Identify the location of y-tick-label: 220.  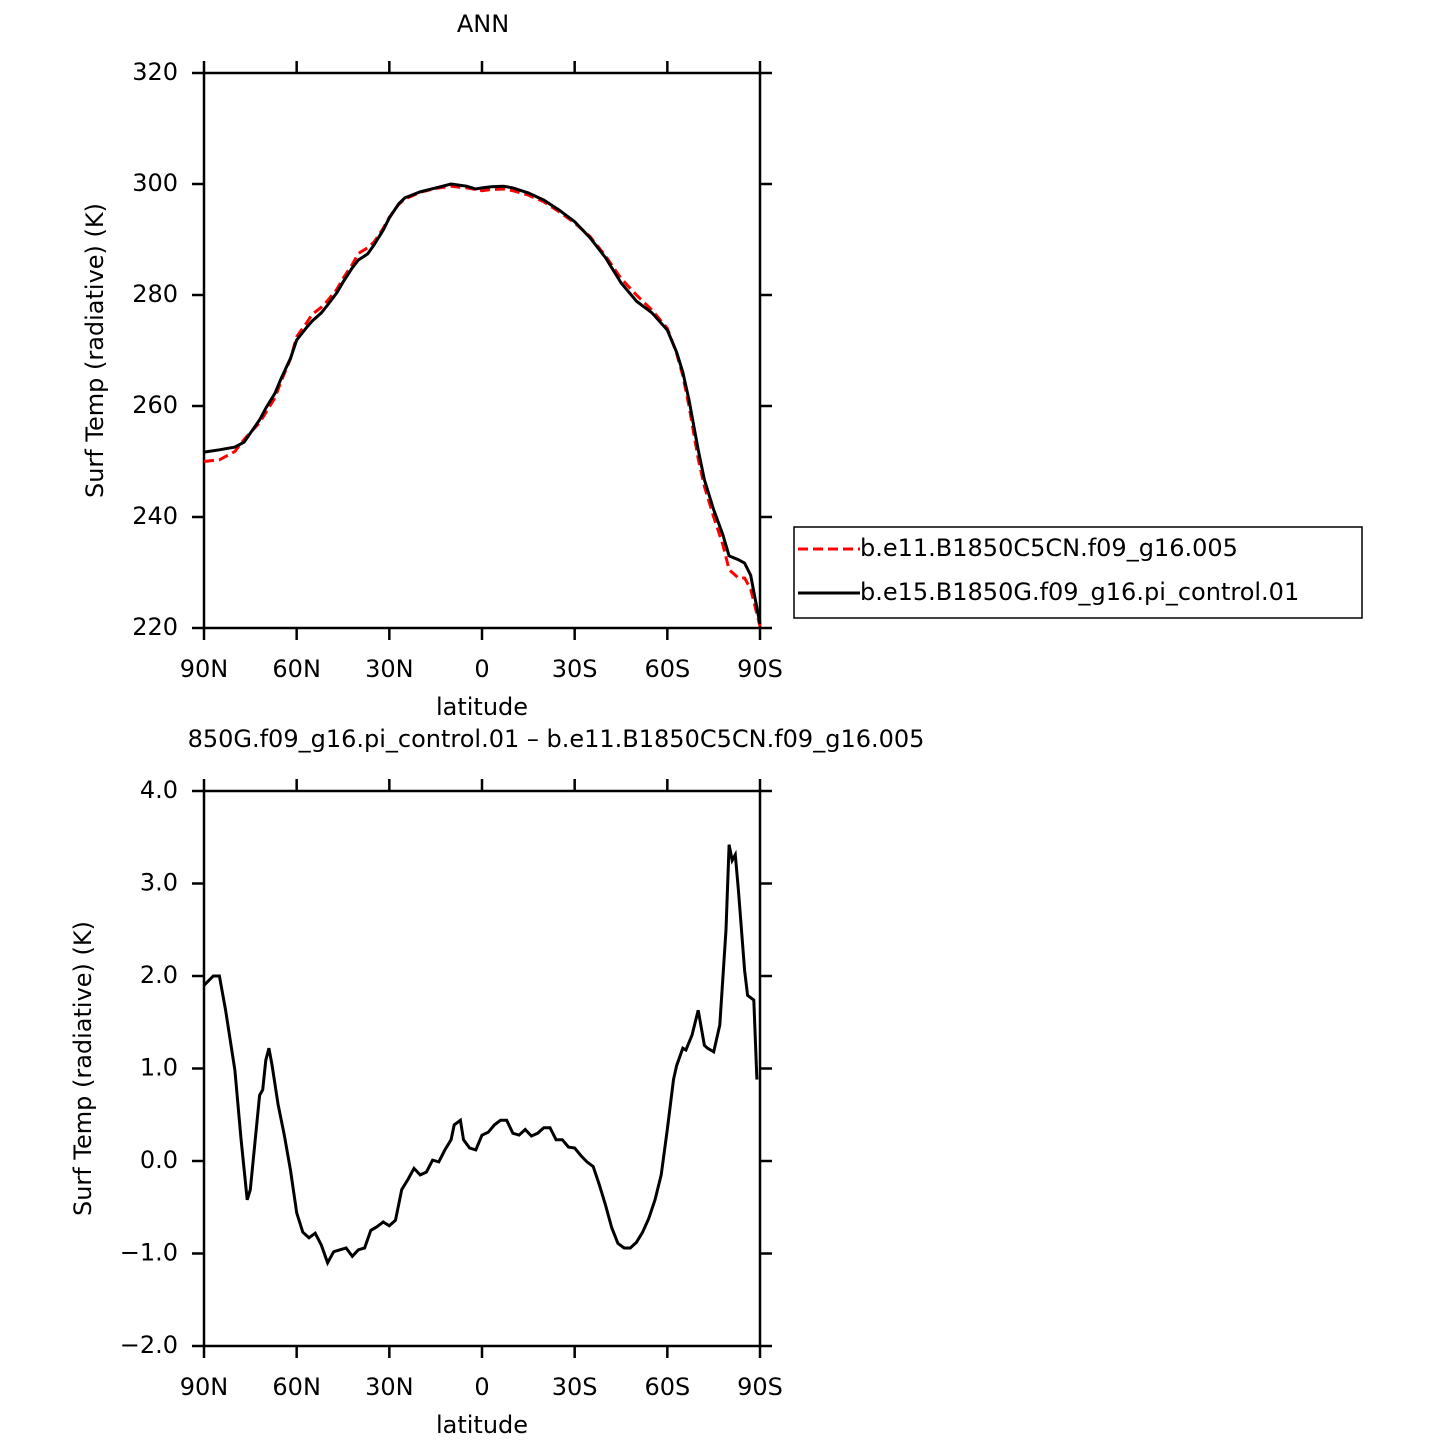
(155, 627).